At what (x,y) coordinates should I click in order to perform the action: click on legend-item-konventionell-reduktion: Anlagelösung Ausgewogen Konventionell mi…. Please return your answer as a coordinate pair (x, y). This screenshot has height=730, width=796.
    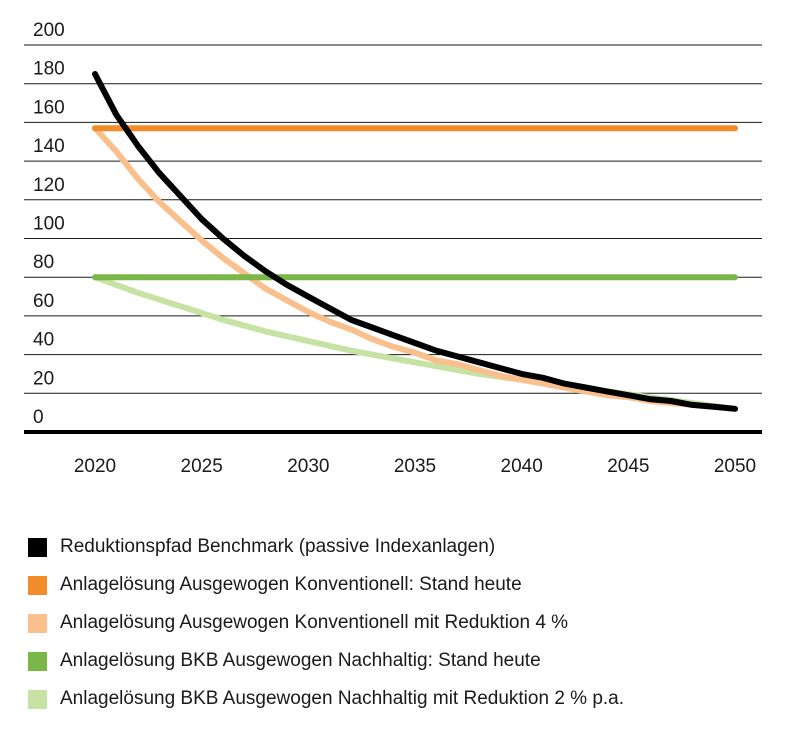
    Looking at the image, I should click on (326, 623).